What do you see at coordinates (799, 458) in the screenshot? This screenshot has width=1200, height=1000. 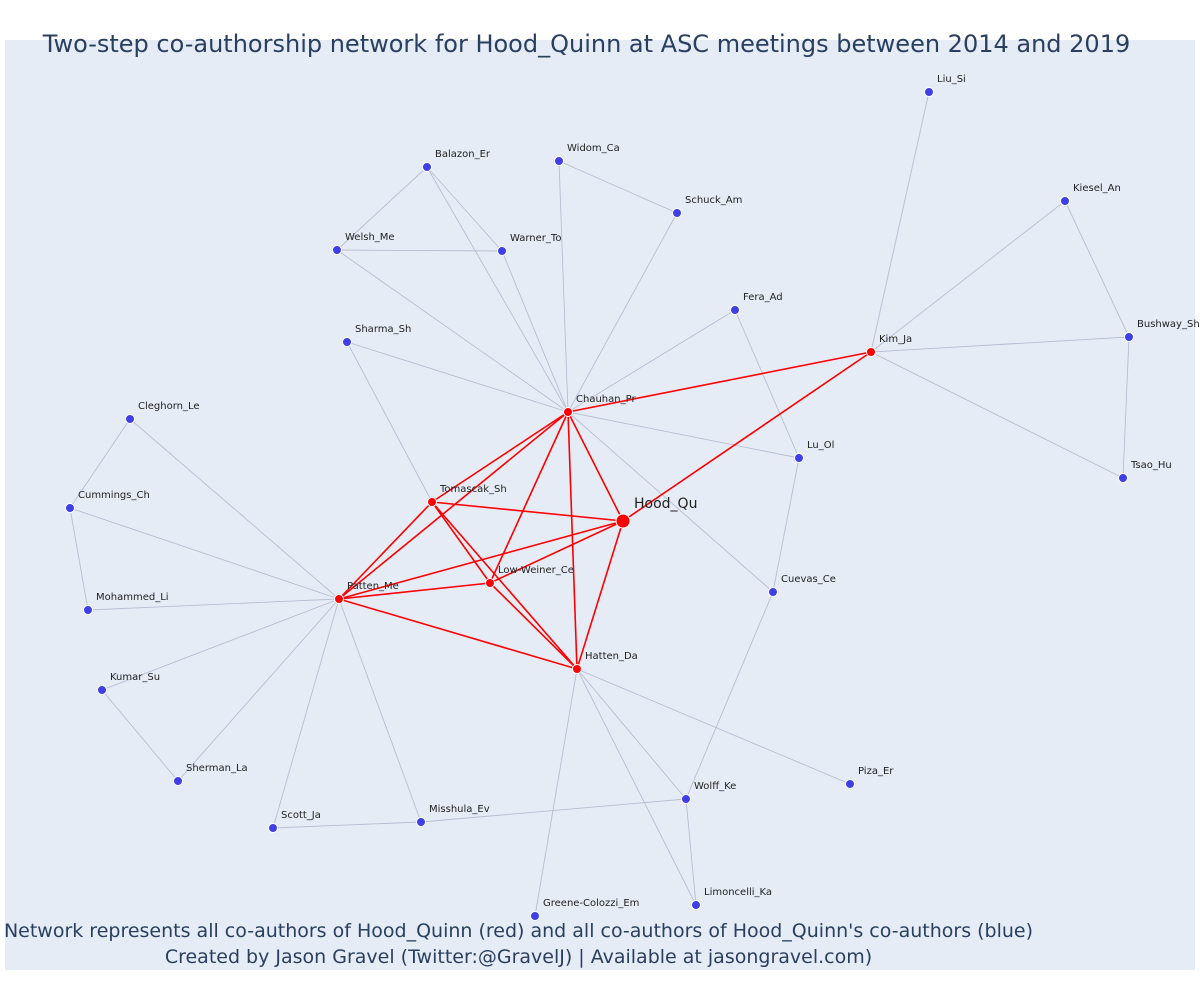 I see `node-lu-ol` at bounding box center [799, 458].